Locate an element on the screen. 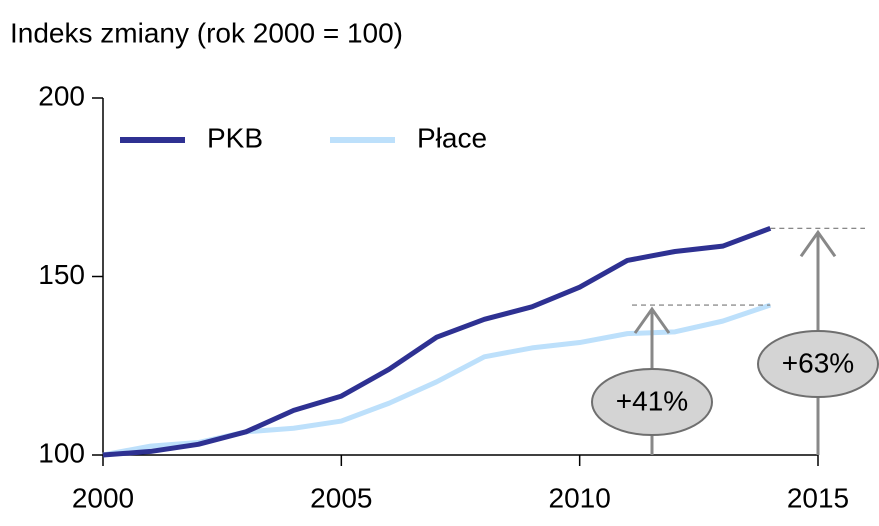  legend-label: PKB is located at coordinates (235, 137).